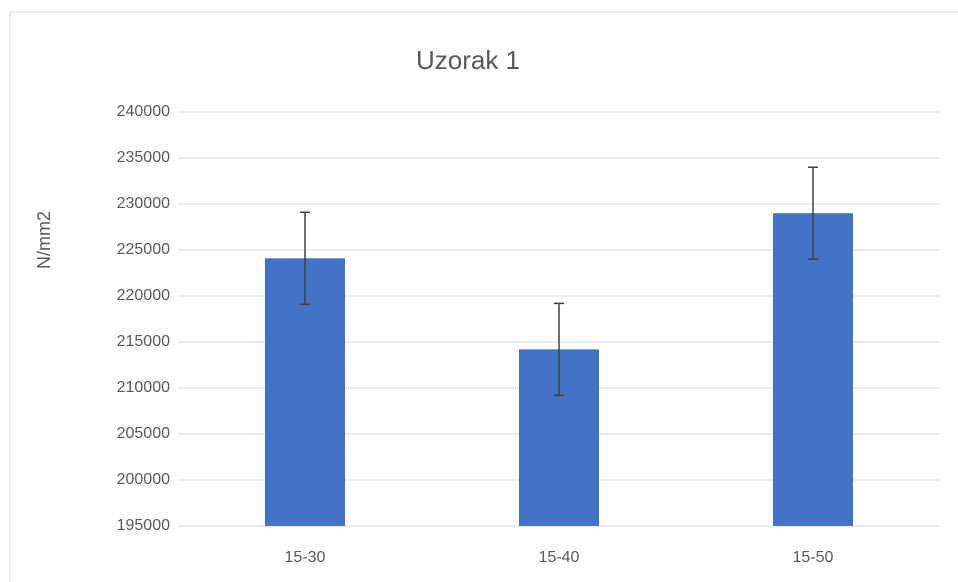 The height and width of the screenshot is (582, 958). I want to click on x-tick-label: 15-40, so click(559, 557).